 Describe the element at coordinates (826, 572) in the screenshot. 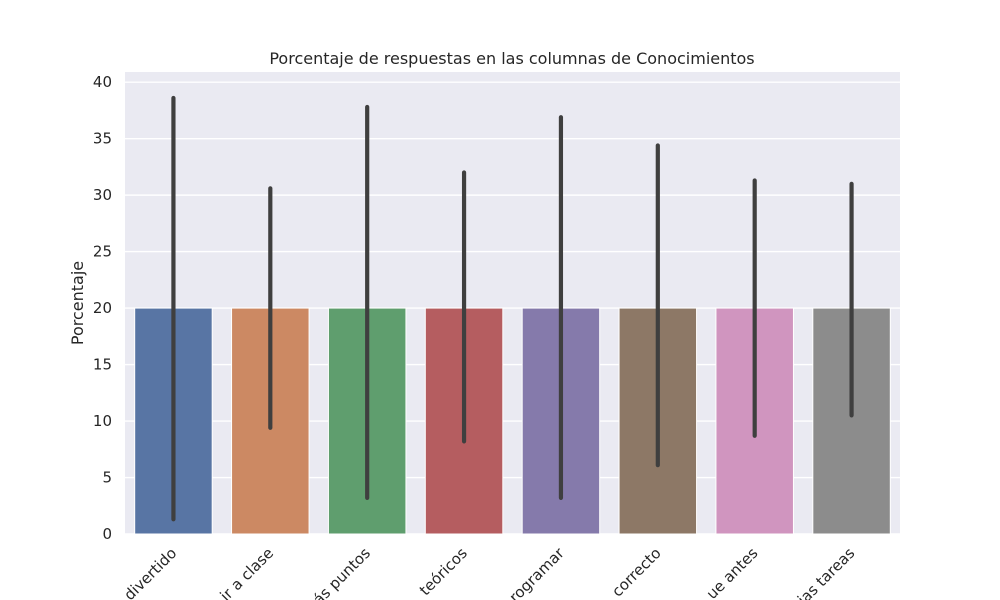

I see `x-tick-label: ias tareas` at that location.